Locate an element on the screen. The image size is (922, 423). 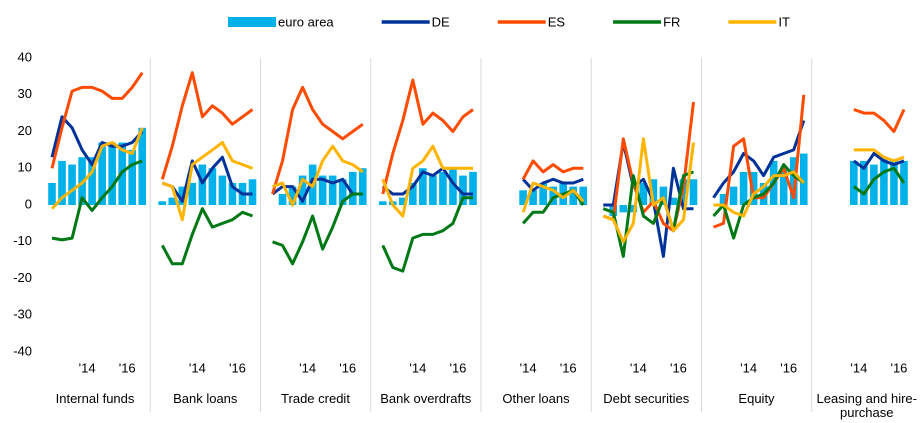
panel-label: Internal funds is located at coordinates (95, 398).